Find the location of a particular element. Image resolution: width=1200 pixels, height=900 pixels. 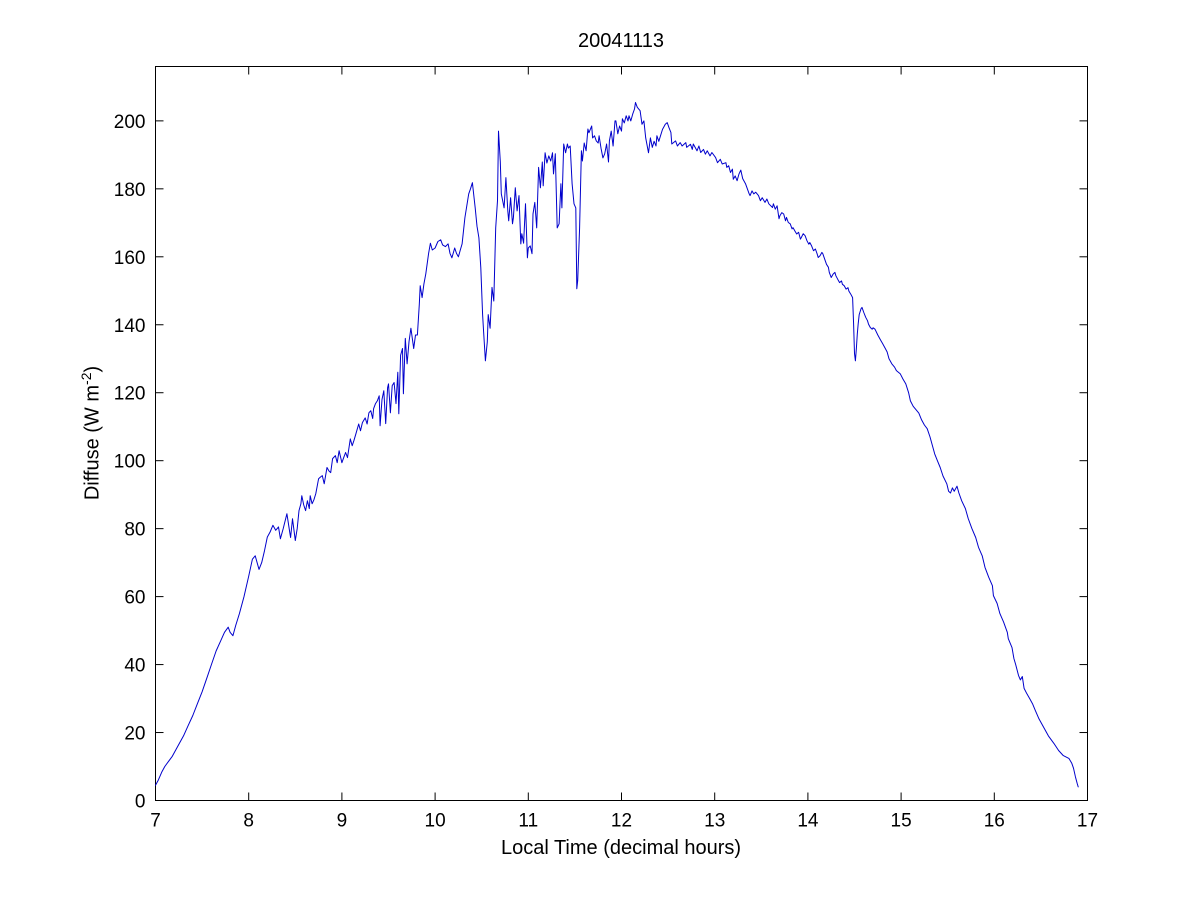

y-axis-label: Diffuse (W m-2) is located at coordinates (91, 433).